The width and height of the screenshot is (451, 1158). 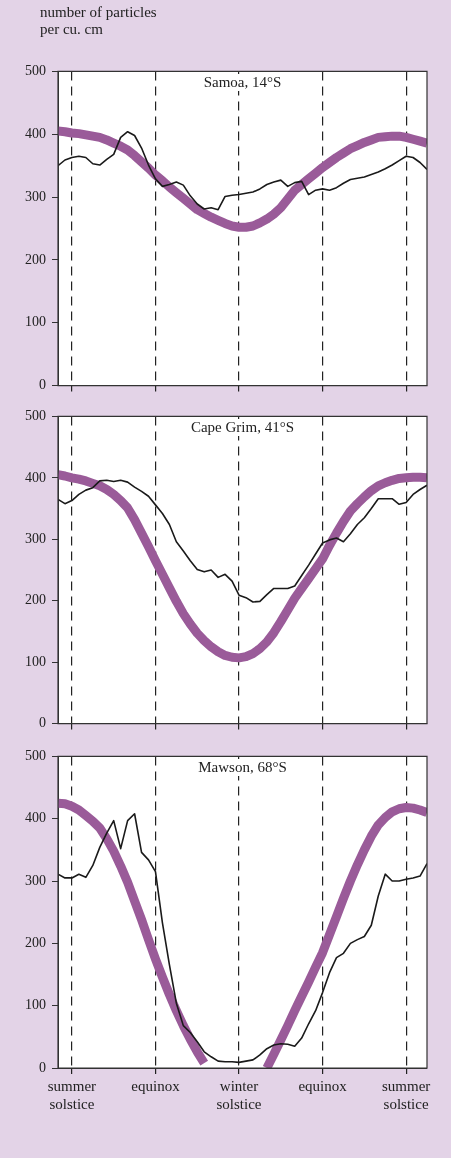 What do you see at coordinates (242, 83) in the screenshot?
I see `chart-title: Samoa, 14°S` at bounding box center [242, 83].